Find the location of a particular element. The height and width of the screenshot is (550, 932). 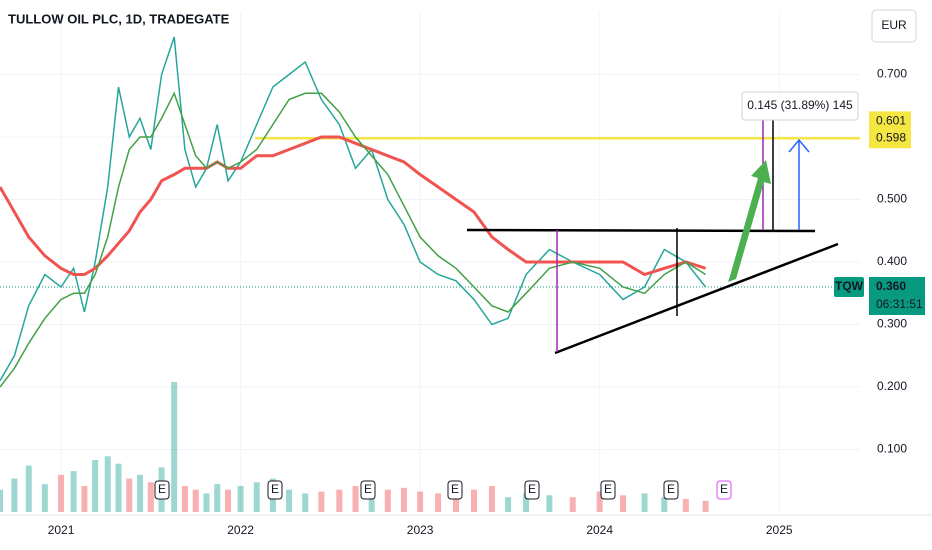

currency-button is located at coordinates (894, 26).